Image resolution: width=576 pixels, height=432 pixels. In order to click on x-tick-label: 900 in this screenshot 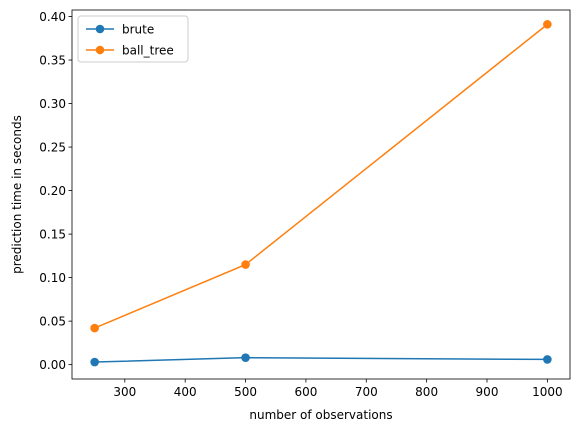, I will do `click(487, 392)`.